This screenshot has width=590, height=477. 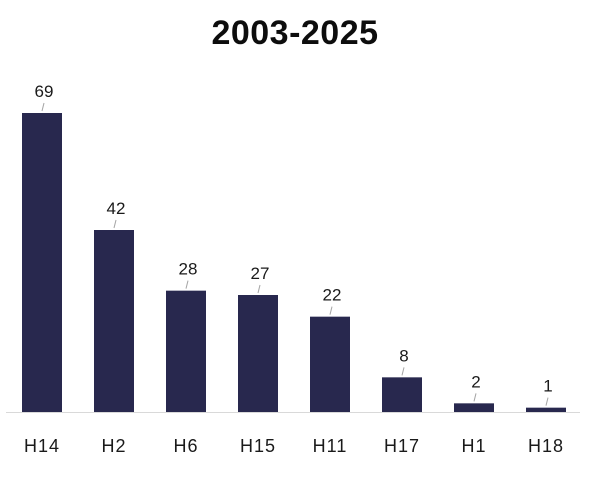 I want to click on x-tick-label-h6: H6, so click(x=185, y=446).